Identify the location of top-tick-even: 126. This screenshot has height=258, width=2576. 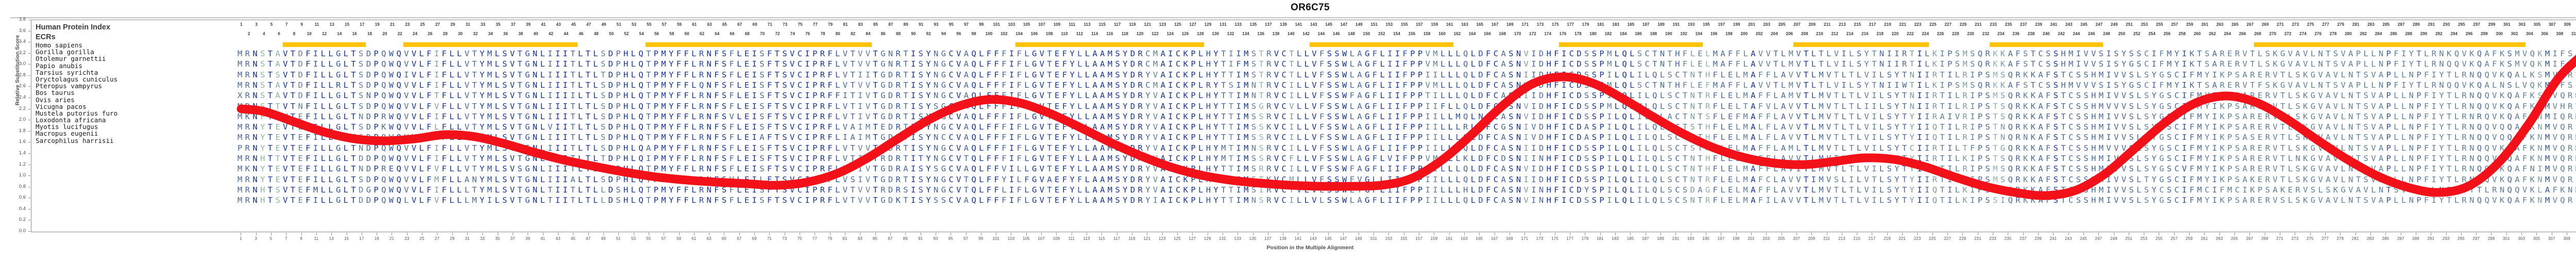
(1185, 33).